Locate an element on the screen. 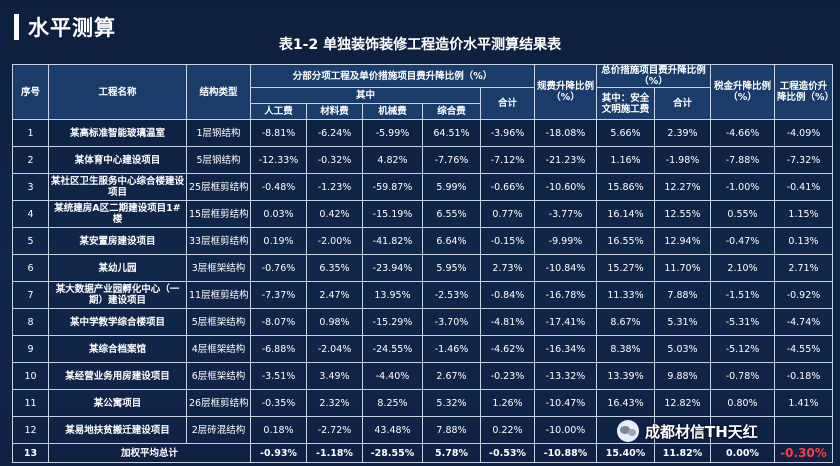  header-seq: 序号 is located at coordinates (30, 92).